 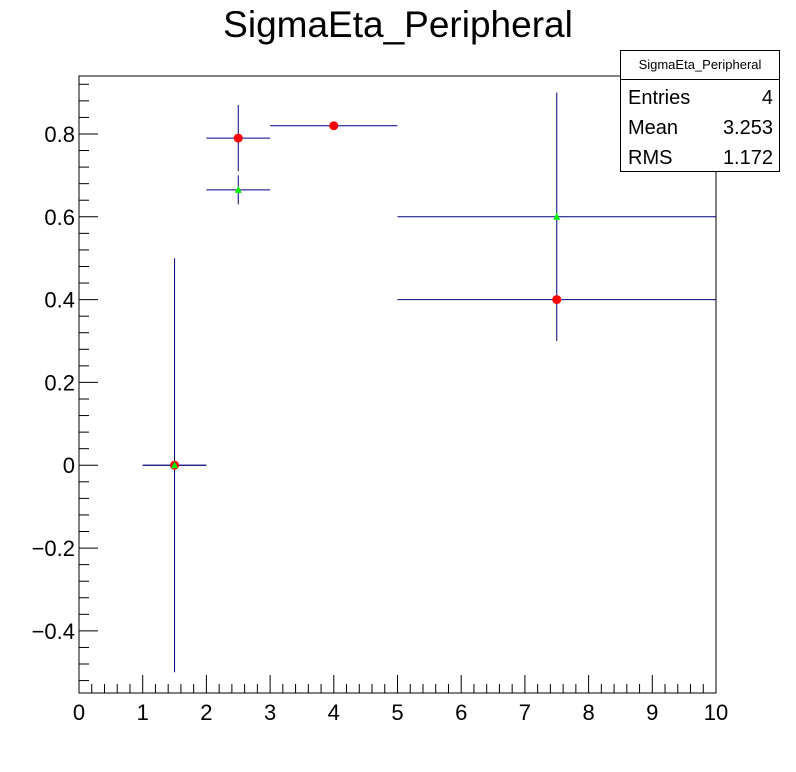 What do you see at coordinates (334, 712) in the screenshot?
I see `x-tick-label: 4` at bounding box center [334, 712].